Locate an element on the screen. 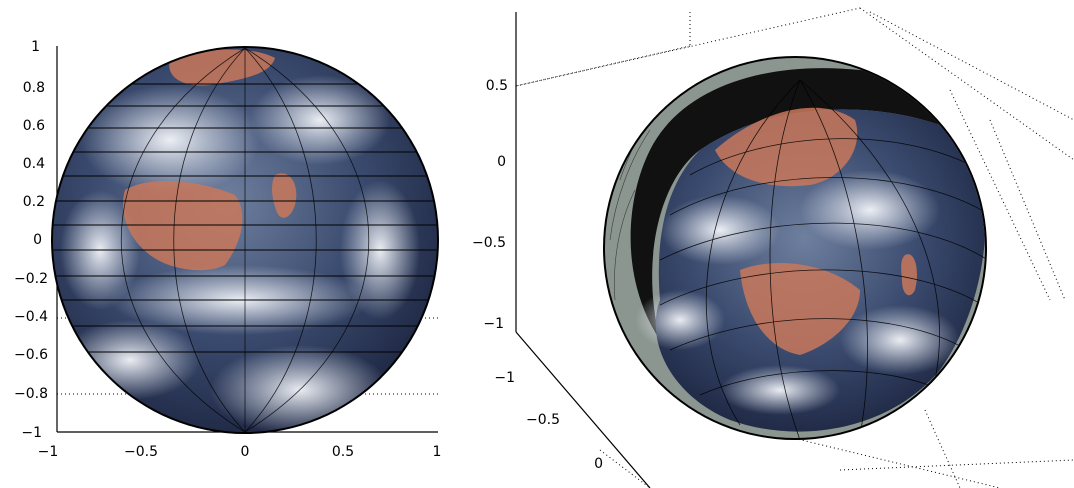  left-x-tick: −1 is located at coordinates (48, 452).